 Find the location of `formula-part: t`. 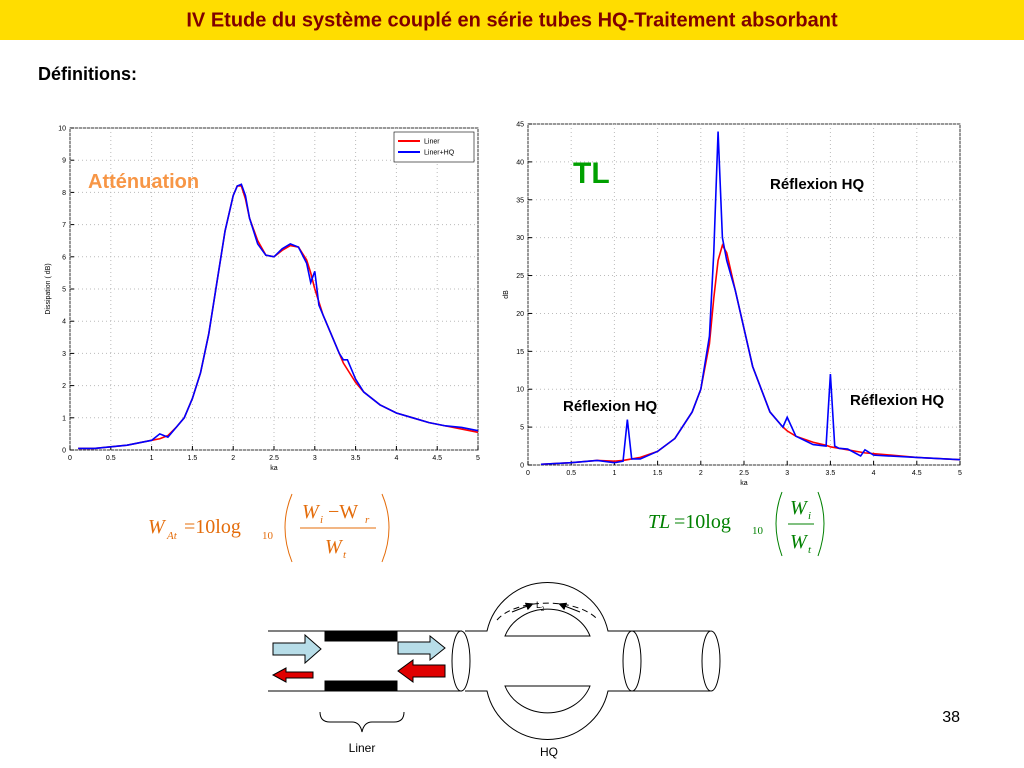

formula-part: t is located at coordinates (810, 550).